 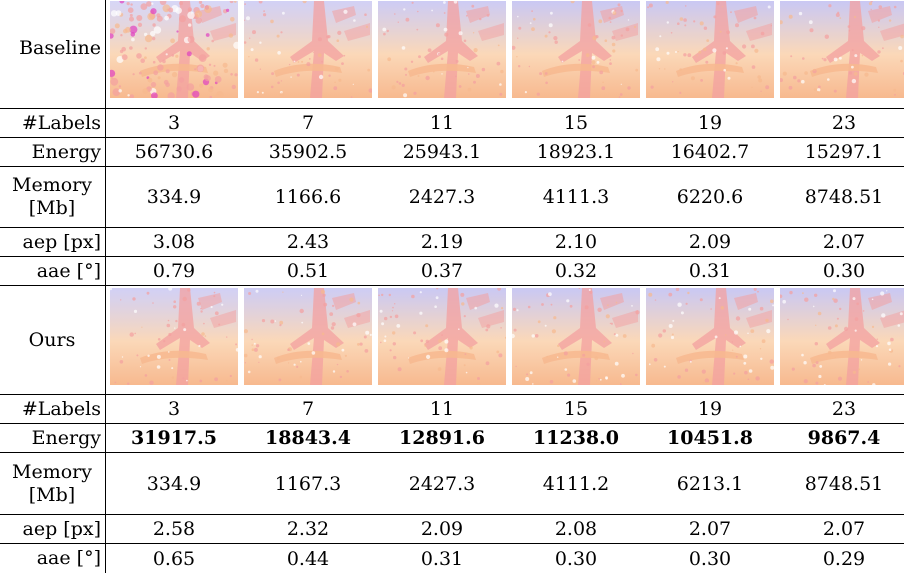 I want to click on ours-memory-cell: 8748.51, so click(x=844, y=483).